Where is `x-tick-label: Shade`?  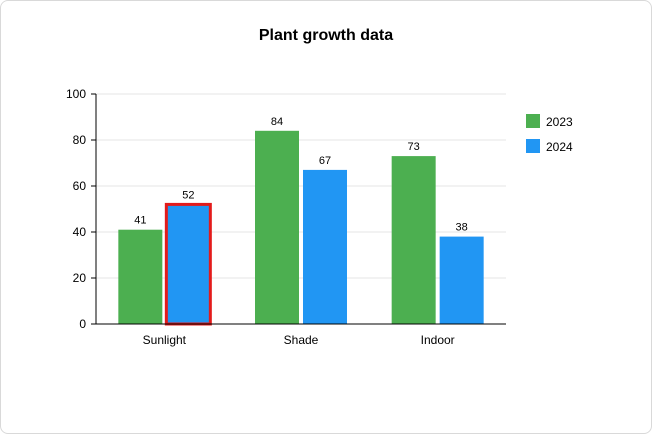 x-tick-label: Shade is located at coordinates (301, 340).